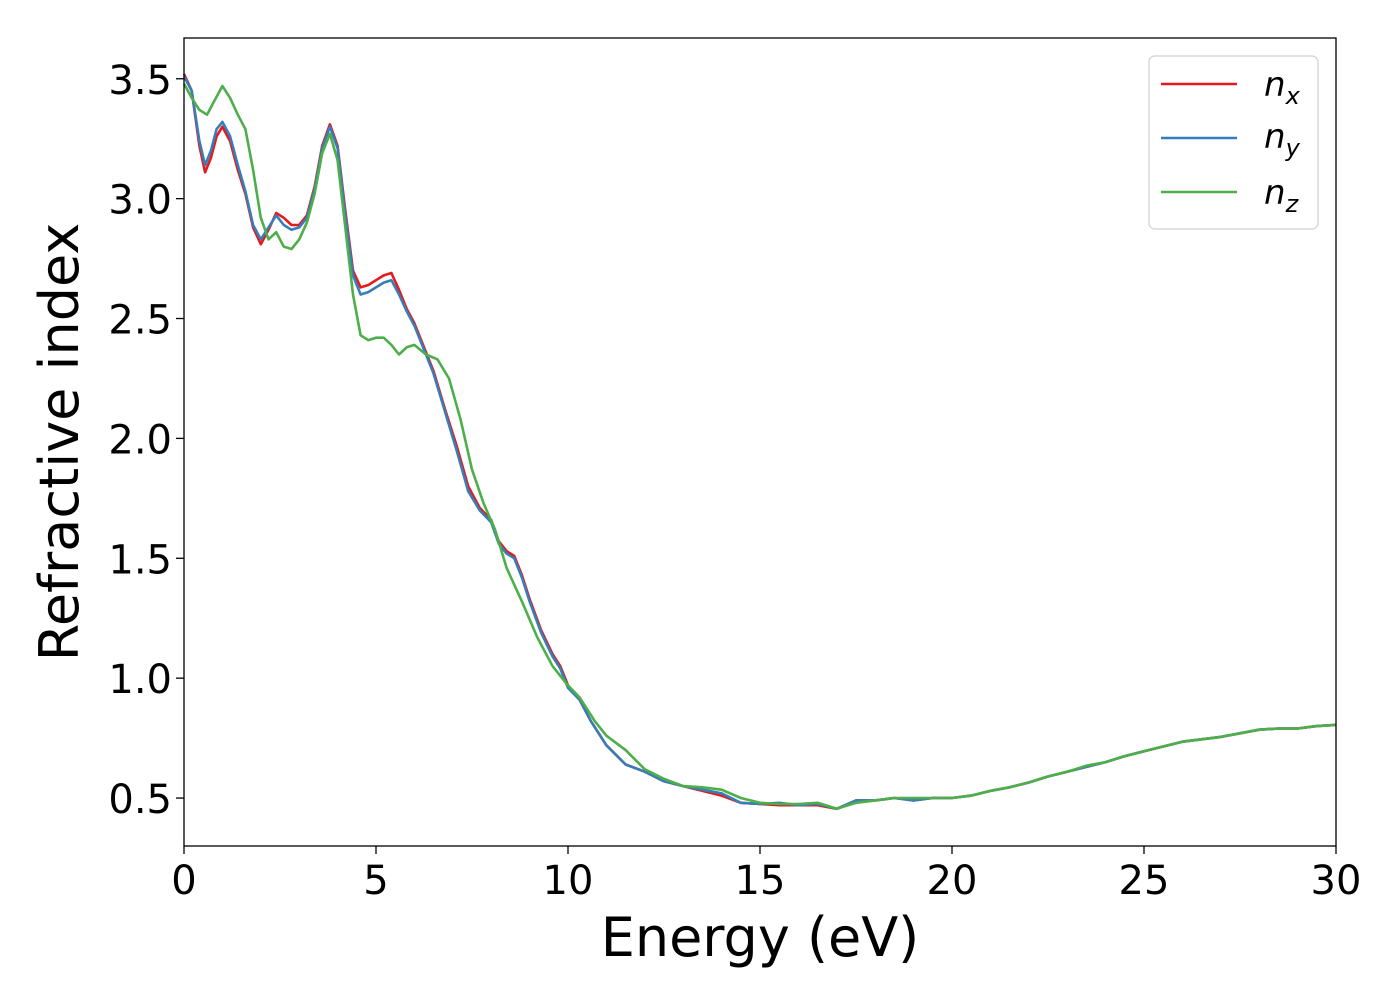 Image resolution: width=1400 pixels, height=1000 pixels. Describe the element at coordinates (183, 881) in the screenshot. I see `x-tick-label: 0` at that location.